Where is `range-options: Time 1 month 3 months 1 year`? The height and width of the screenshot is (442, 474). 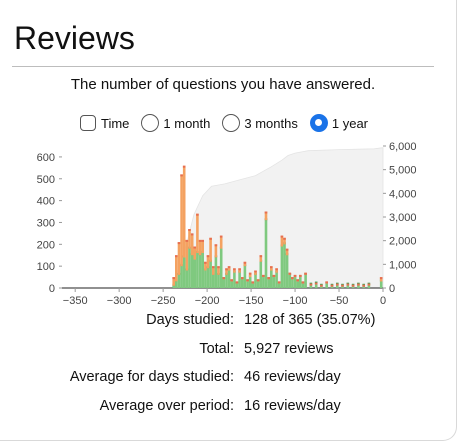
range-options: Time 1 month 3 months 1 year is located at coordinates (230, 123).